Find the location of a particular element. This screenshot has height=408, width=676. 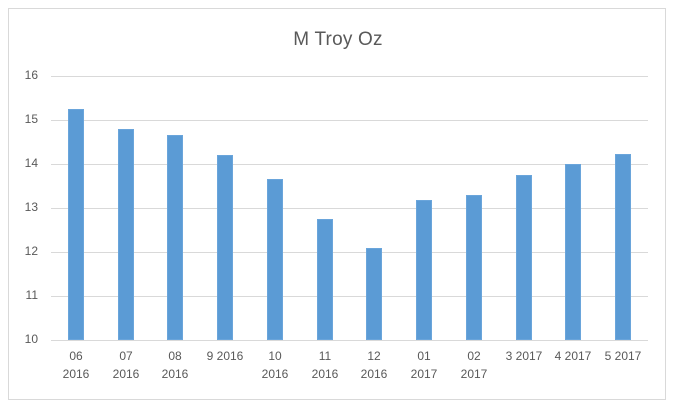

x-axis-tick-label: 5 2017 is located at coordinates (623, 365).